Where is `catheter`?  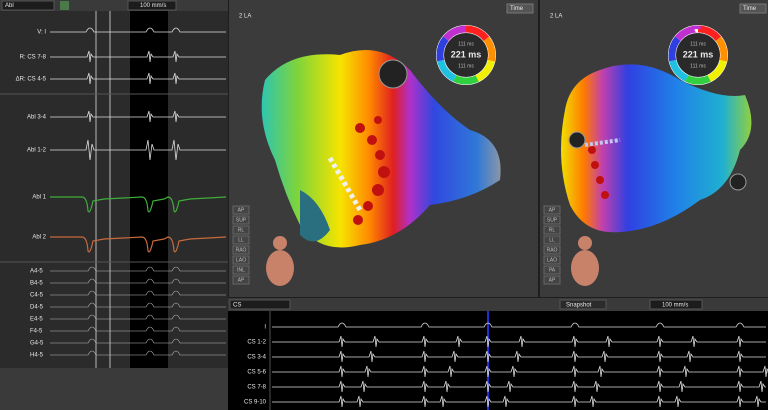 catheter is located at coordinates (345, 184).